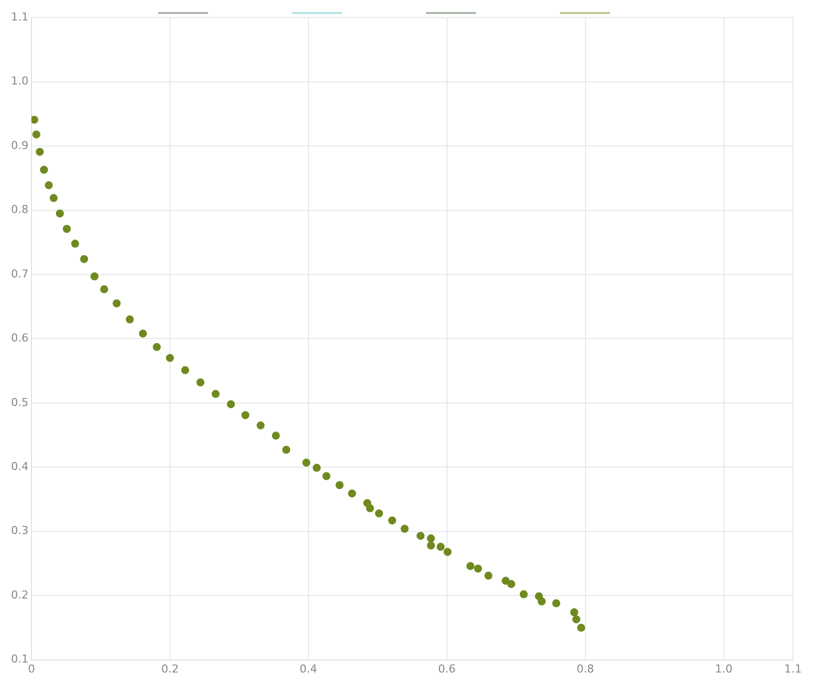 The height and width of the screenshot is (687, 813). Describe the element at coordinates (19, 659) in the screenshot. I see `y-tick-label: 0.1` at that location.